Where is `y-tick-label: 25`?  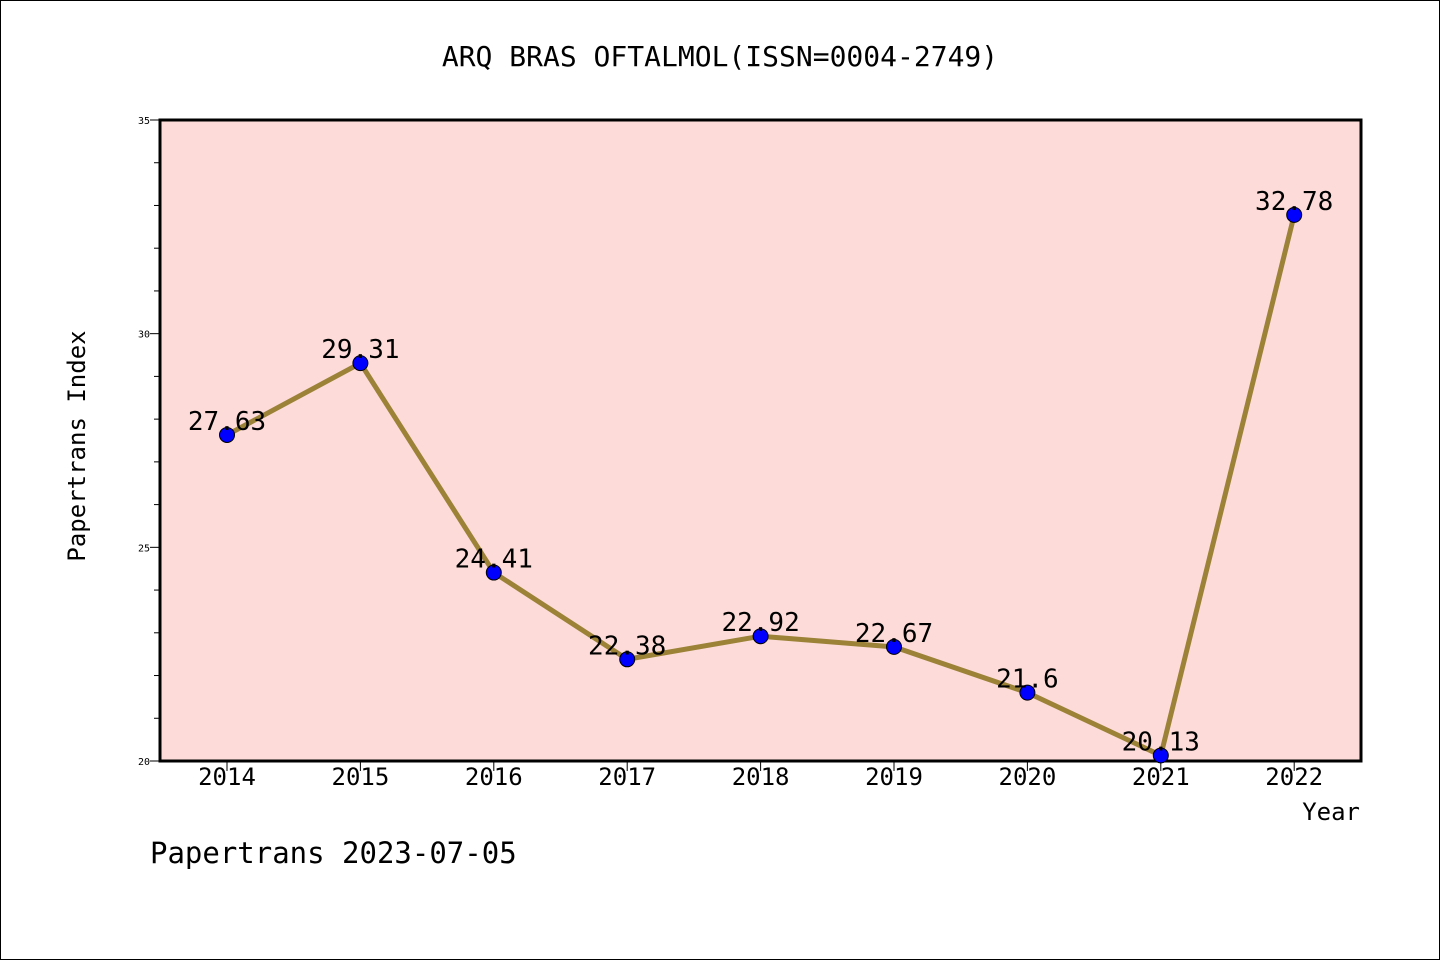
y-tick-label: 25 is located at coordinates (144, 548).